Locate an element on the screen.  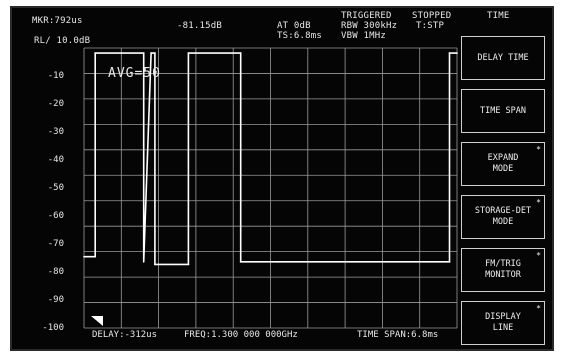
y-tick-label: -10 is located at coordinates (55, 76).